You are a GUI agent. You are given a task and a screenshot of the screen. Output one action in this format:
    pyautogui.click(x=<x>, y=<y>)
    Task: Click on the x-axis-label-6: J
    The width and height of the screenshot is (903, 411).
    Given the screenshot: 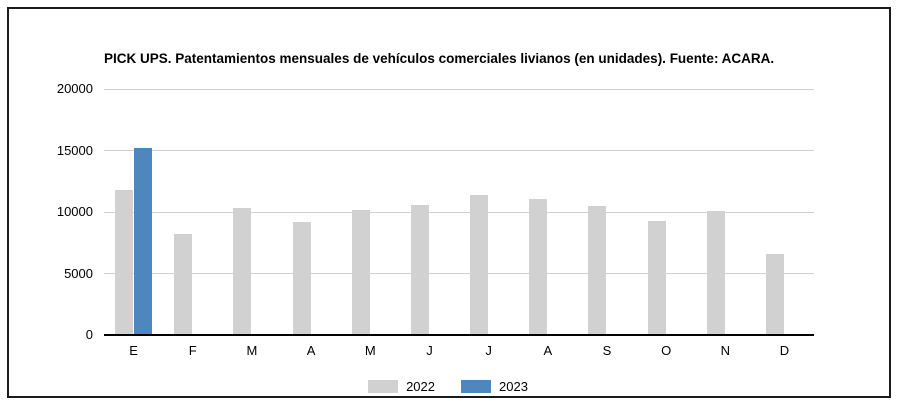 What is the action you would take?
    pyautogui.click(x=488, y=350)
    